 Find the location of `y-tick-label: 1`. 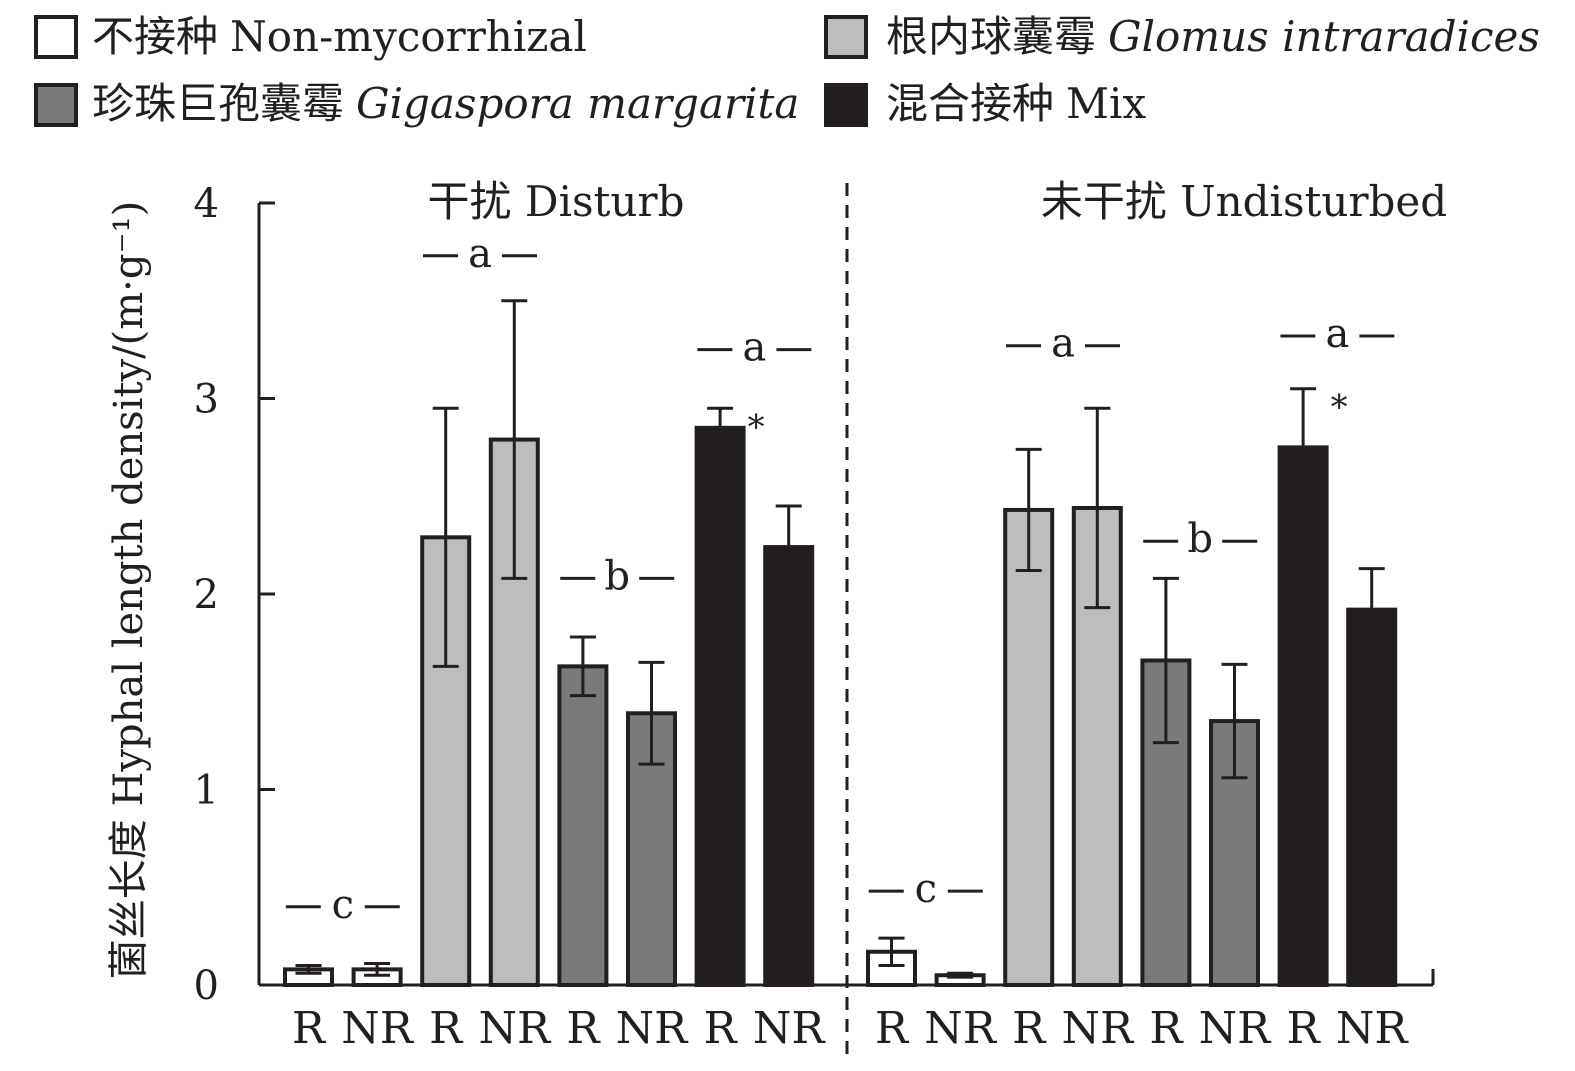

y-tick-label: 1 is located at coordinates (206, 791).